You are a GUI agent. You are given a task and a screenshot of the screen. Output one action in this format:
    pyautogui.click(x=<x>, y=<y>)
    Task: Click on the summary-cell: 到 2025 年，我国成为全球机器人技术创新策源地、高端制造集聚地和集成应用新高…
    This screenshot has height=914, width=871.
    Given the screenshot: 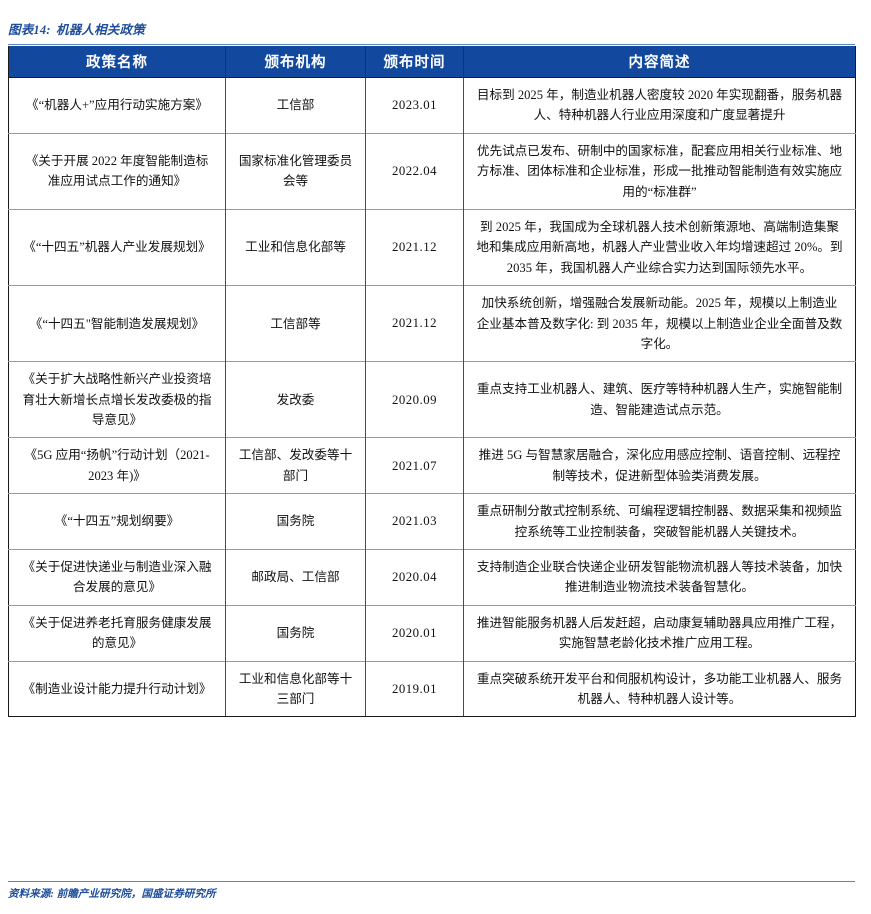 What is the action you would take?
    pyautogui.click(x=659, y=247)
    